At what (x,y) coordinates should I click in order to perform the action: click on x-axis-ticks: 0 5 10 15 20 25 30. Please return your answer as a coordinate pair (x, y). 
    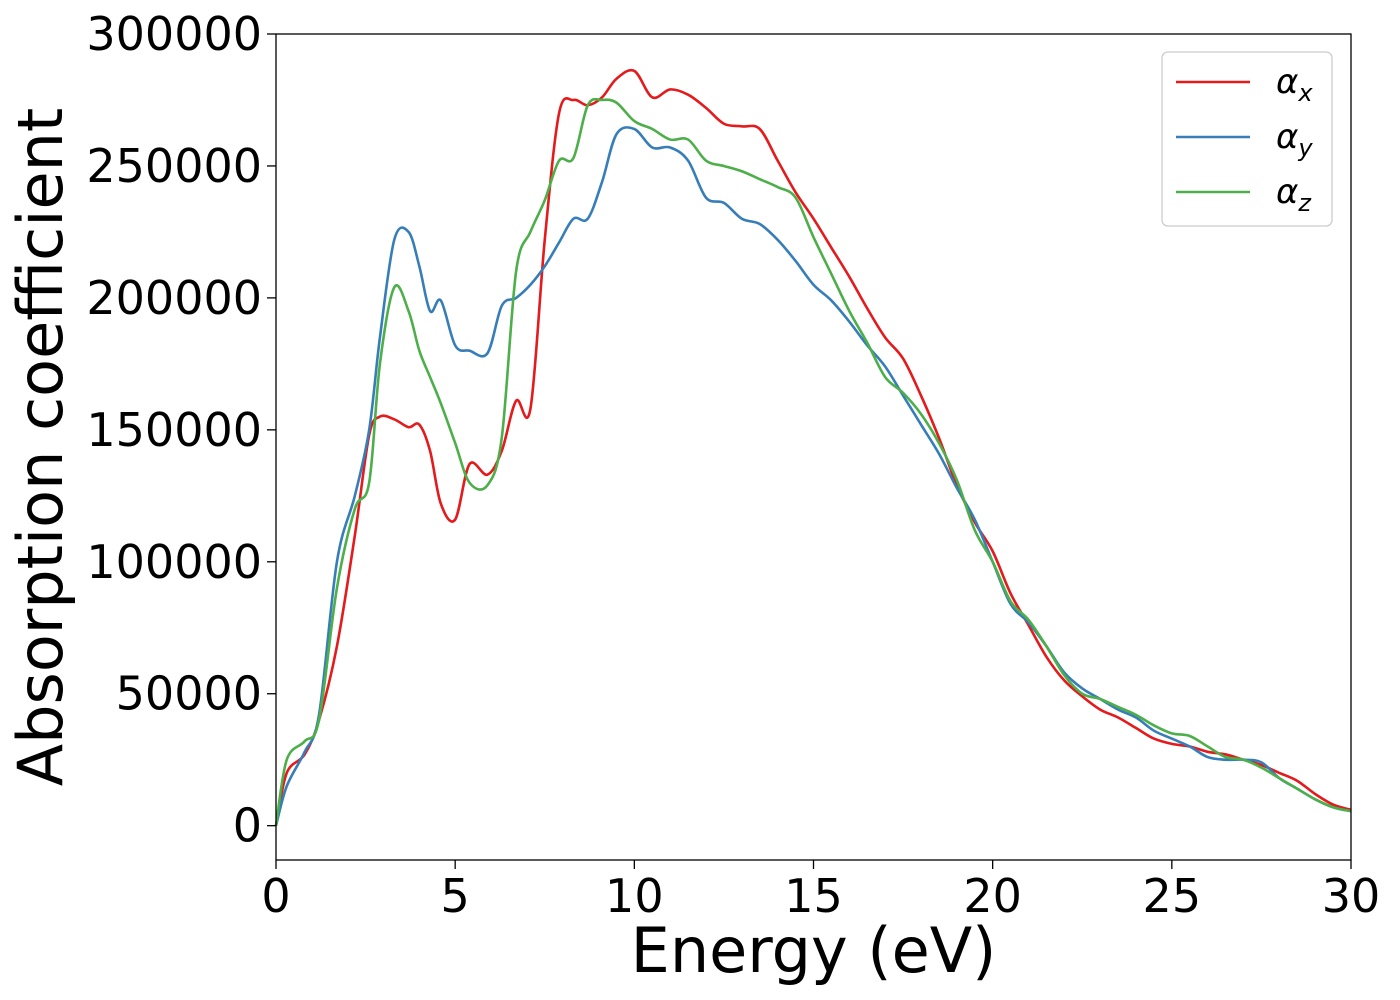
    Looking at the image, I should click on (820, 891).